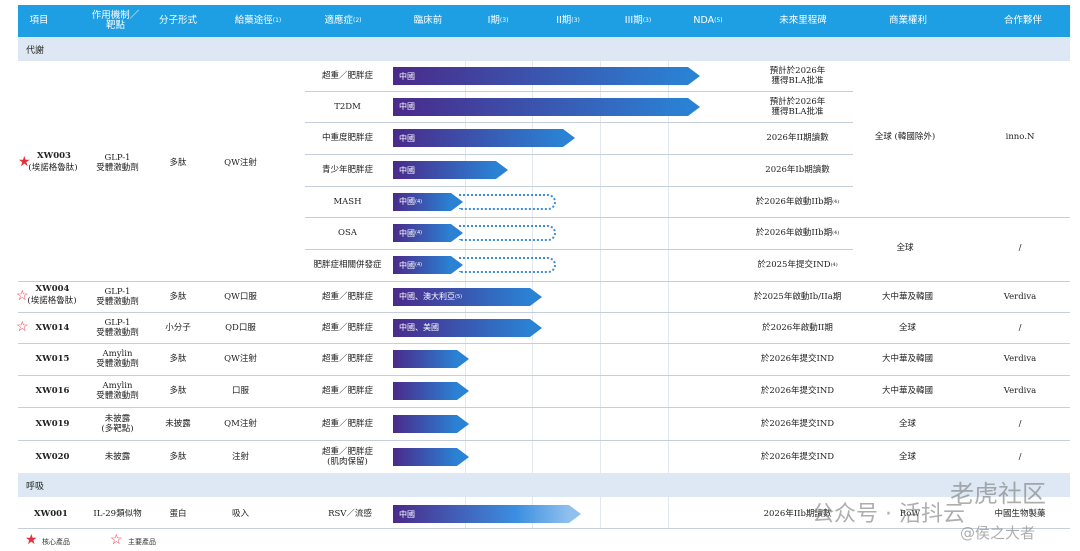 This screenshot has width=1080, height=551. I want to click on section-respiratory-label: 呼吸, so click(35, 487).